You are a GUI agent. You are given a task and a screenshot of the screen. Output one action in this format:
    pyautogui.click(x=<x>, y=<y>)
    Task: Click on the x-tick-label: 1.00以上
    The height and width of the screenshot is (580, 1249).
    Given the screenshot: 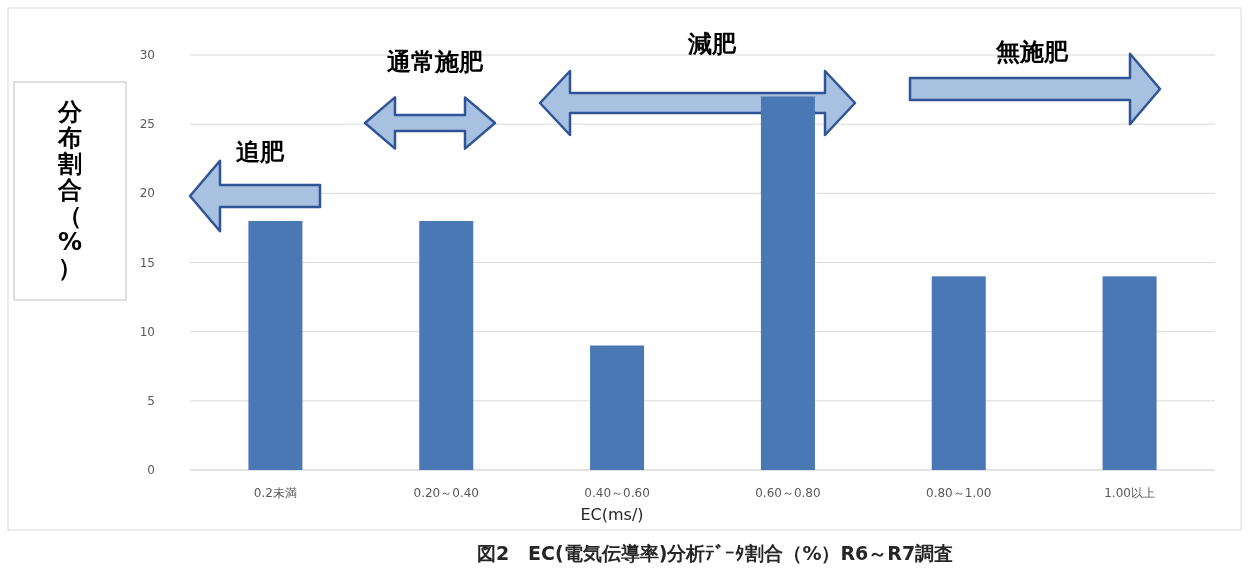 What is the action you would take?
    pyautogui.click(x=1129, y=493)
    